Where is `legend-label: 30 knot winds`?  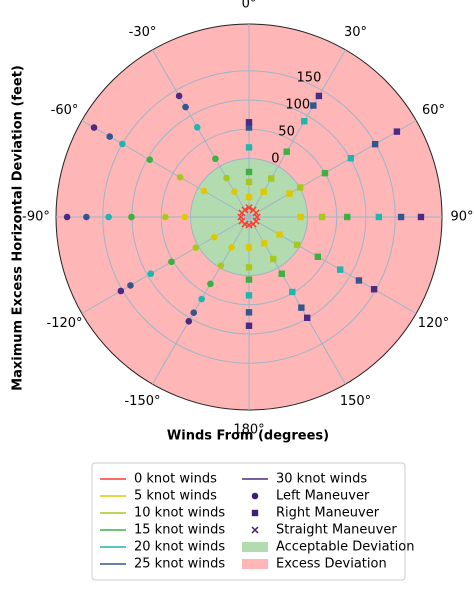 legend-label: 30 knot winds is located at coordinates (321, 479).